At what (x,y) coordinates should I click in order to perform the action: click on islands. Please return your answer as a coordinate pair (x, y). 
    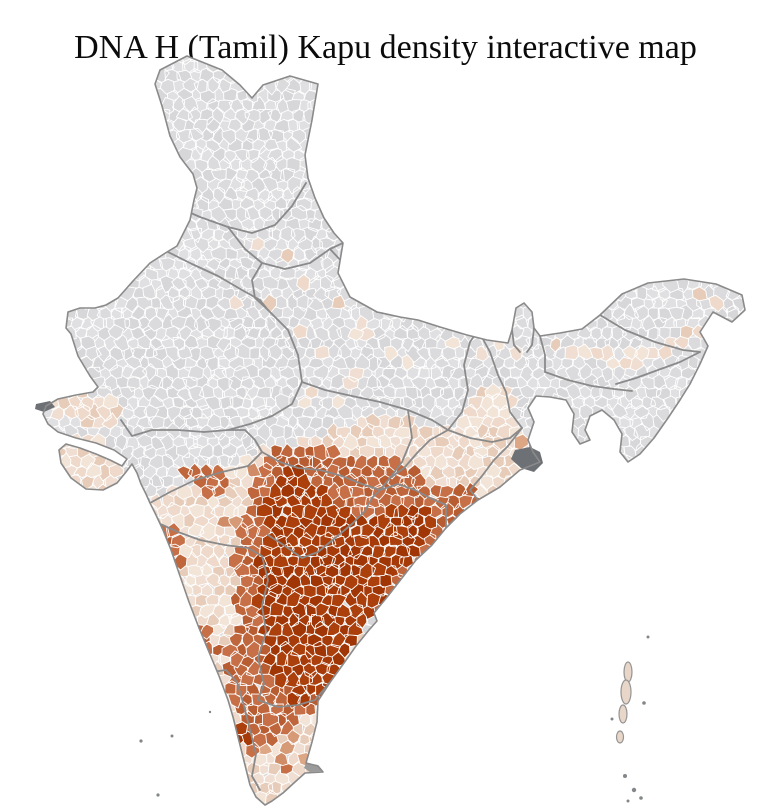
    Looking at the image, I should click on (394, 719).